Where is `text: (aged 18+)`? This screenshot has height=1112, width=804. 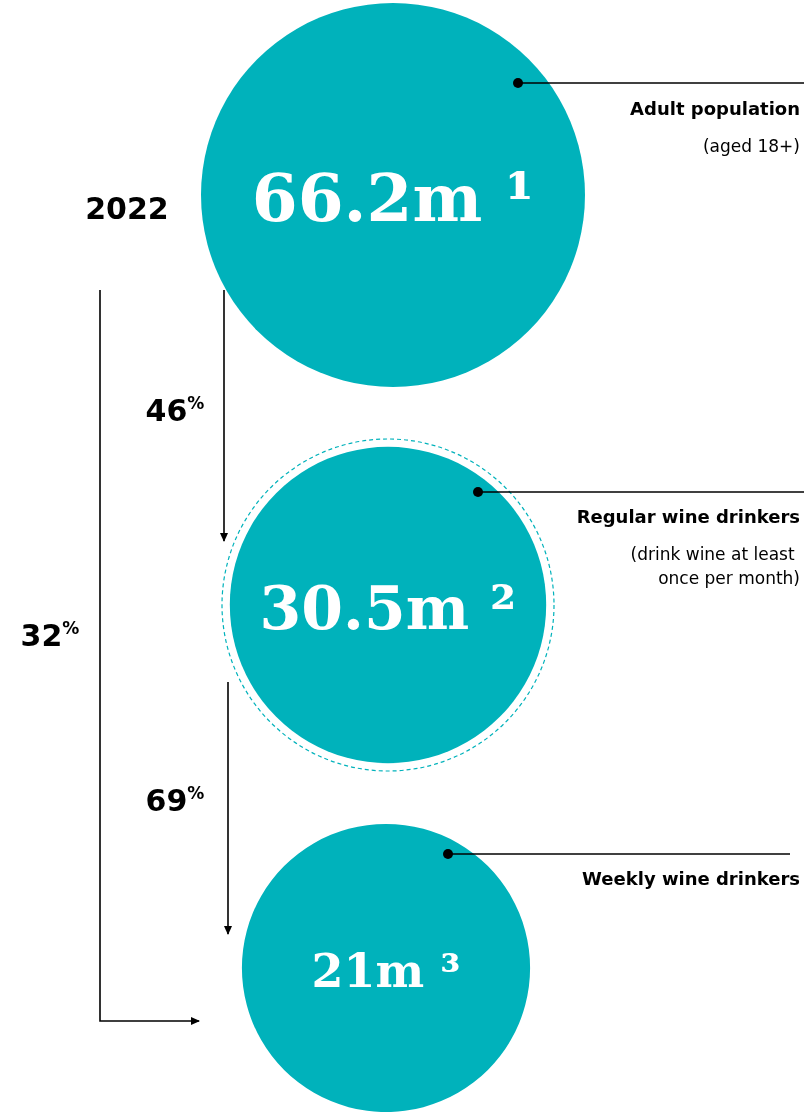
text: (aged 18+) is located at coordinates (751, 146).